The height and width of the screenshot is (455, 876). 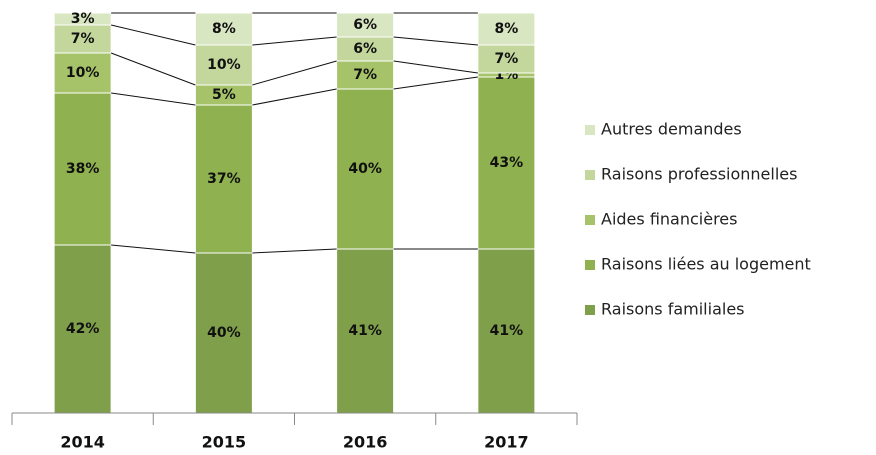 What do you see at coordinates (706, 264) in the screenshot?
I see `legend-label: Raisons liées au logement` at bounding box center [706, 264].